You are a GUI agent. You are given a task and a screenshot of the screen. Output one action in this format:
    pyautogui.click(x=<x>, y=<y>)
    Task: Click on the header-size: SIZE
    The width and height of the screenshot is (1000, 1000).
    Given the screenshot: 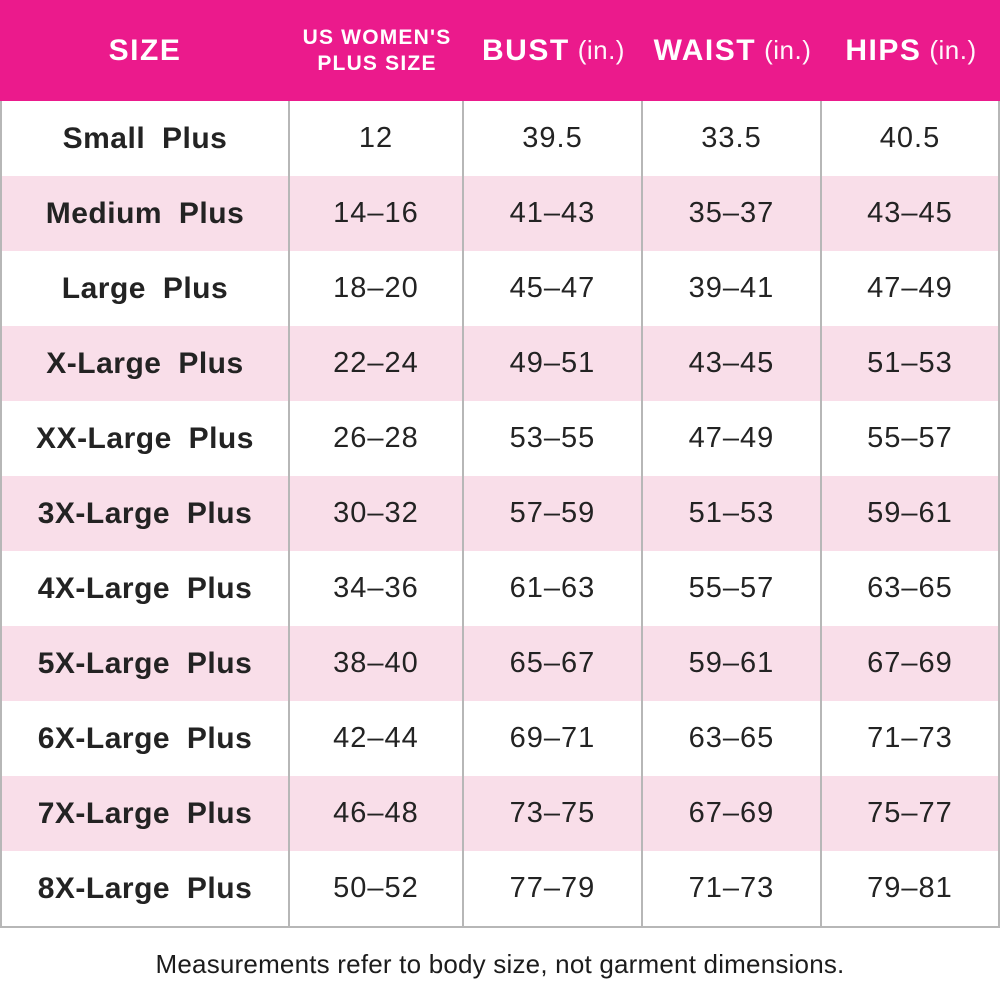 What is the action you would take?
    pyautogui.click(x=145, y=50)
    